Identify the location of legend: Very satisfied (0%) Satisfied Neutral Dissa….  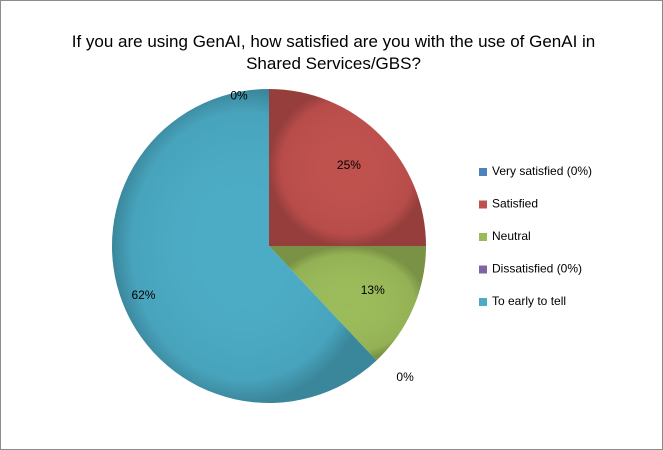
(535, 236).